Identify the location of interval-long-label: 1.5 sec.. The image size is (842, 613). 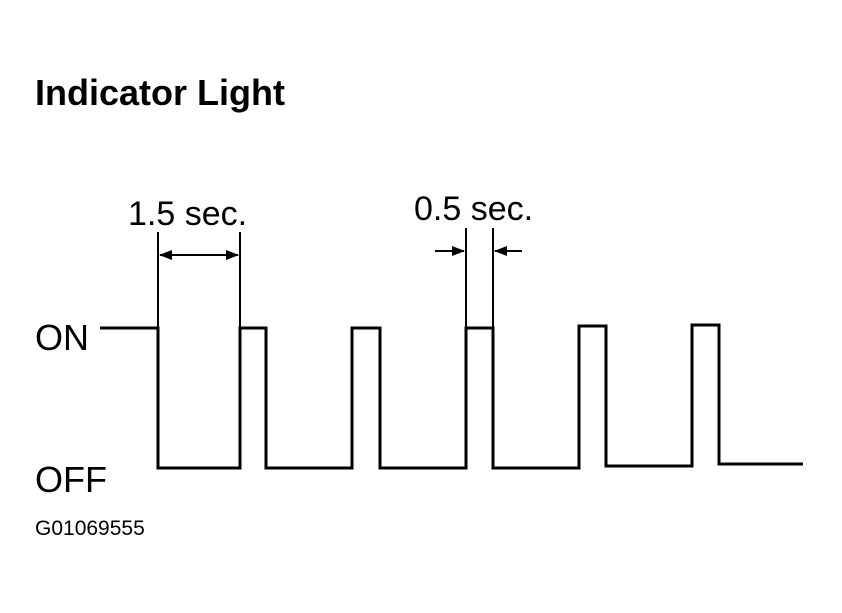
(187, 214).